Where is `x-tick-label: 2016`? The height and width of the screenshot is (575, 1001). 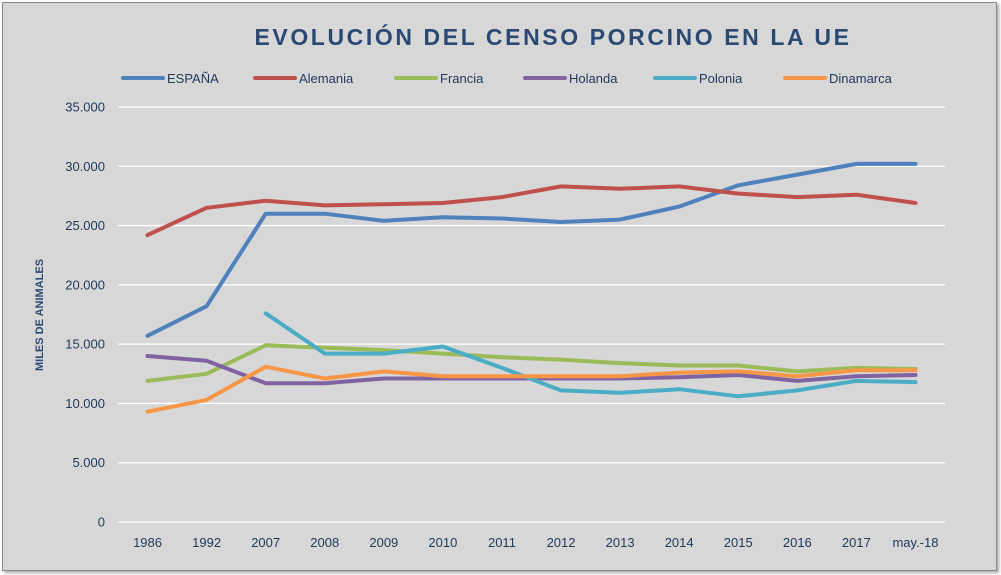 x-tick-label: 2016 is located at coordinates (797, 542).